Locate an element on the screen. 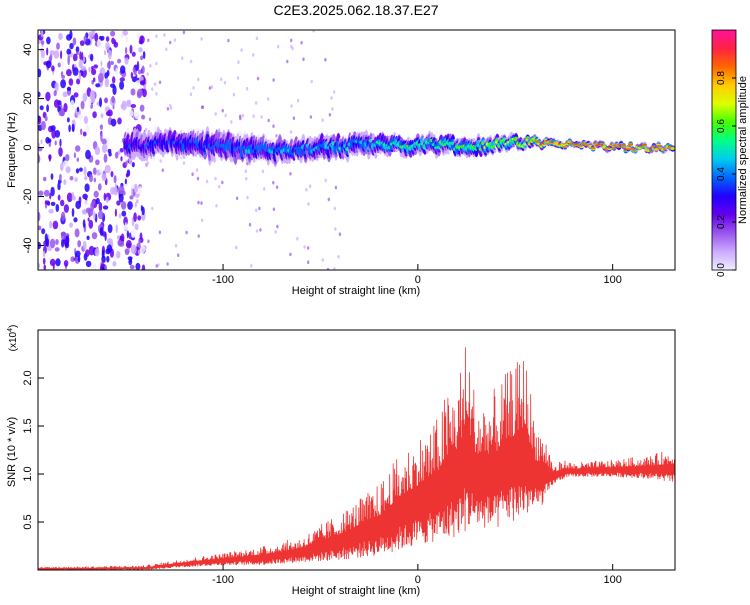 This screenshot has width=750, height=605. y-tick-label: -40 is located at coordinates (28, 246).